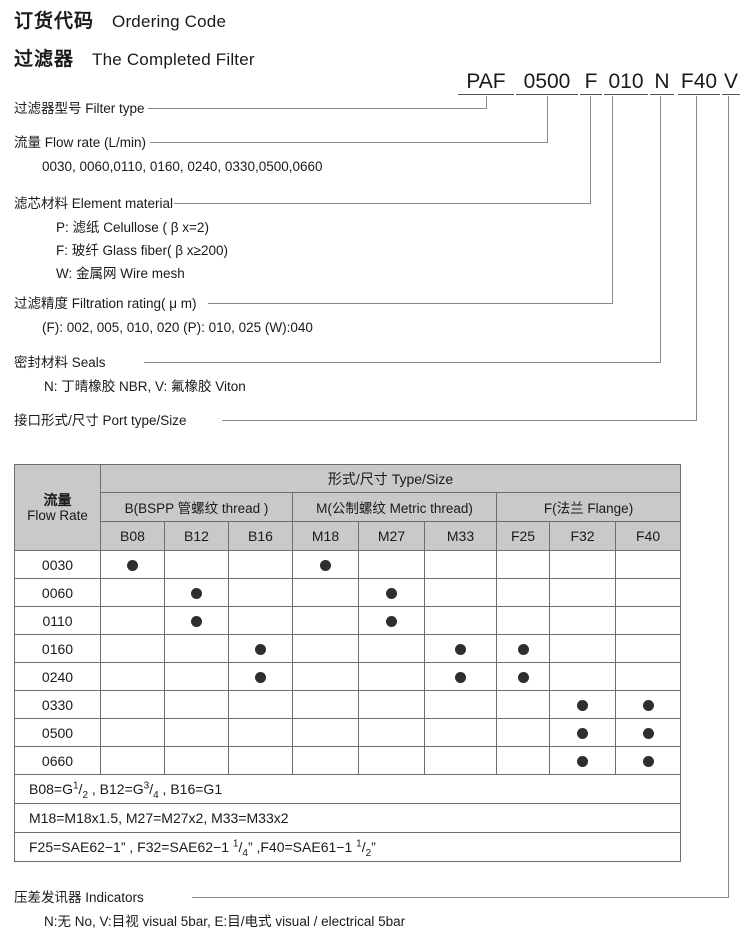  Describe the element at coordinates (348, 507) in the screenshot. I see `table-header-row-typesize: 流量 Flow Rate 形式/尺寸 Type/Size` at that location.